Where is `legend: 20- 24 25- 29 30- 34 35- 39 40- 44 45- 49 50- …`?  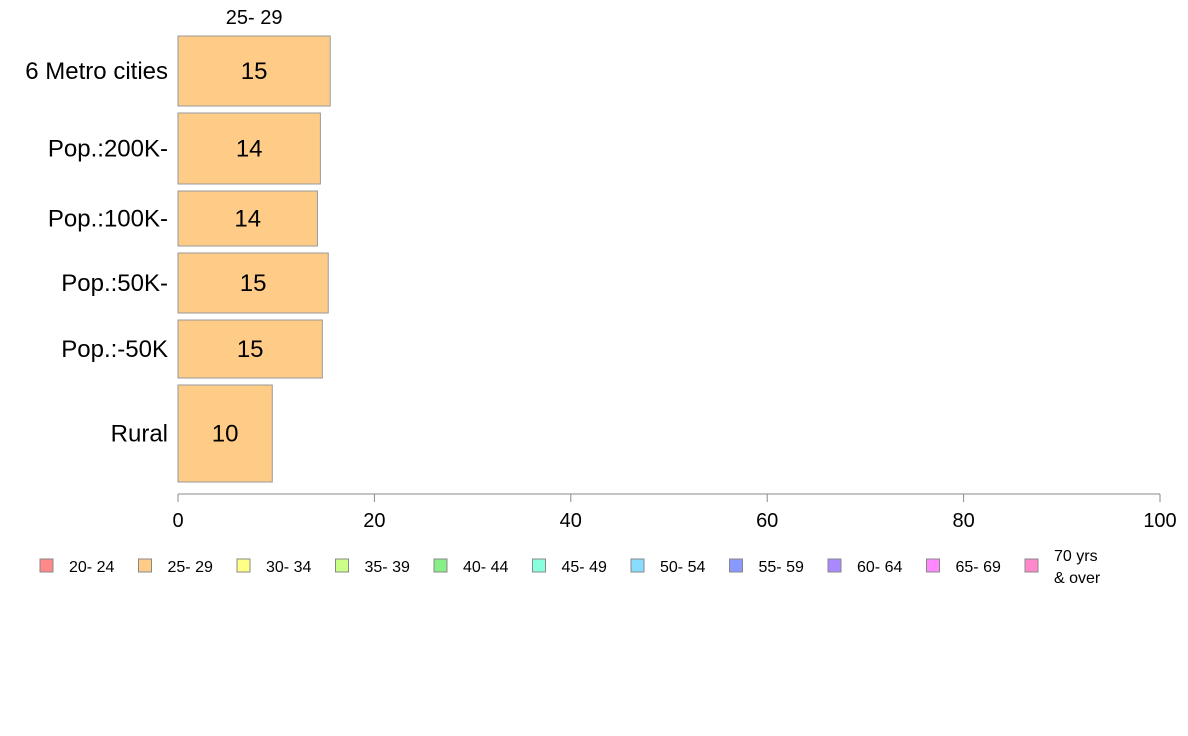 legend: 20- 24 25- 29 30- 34 35- 39 40- 44 45- 49 50- … is located at coordinates (570, 567).